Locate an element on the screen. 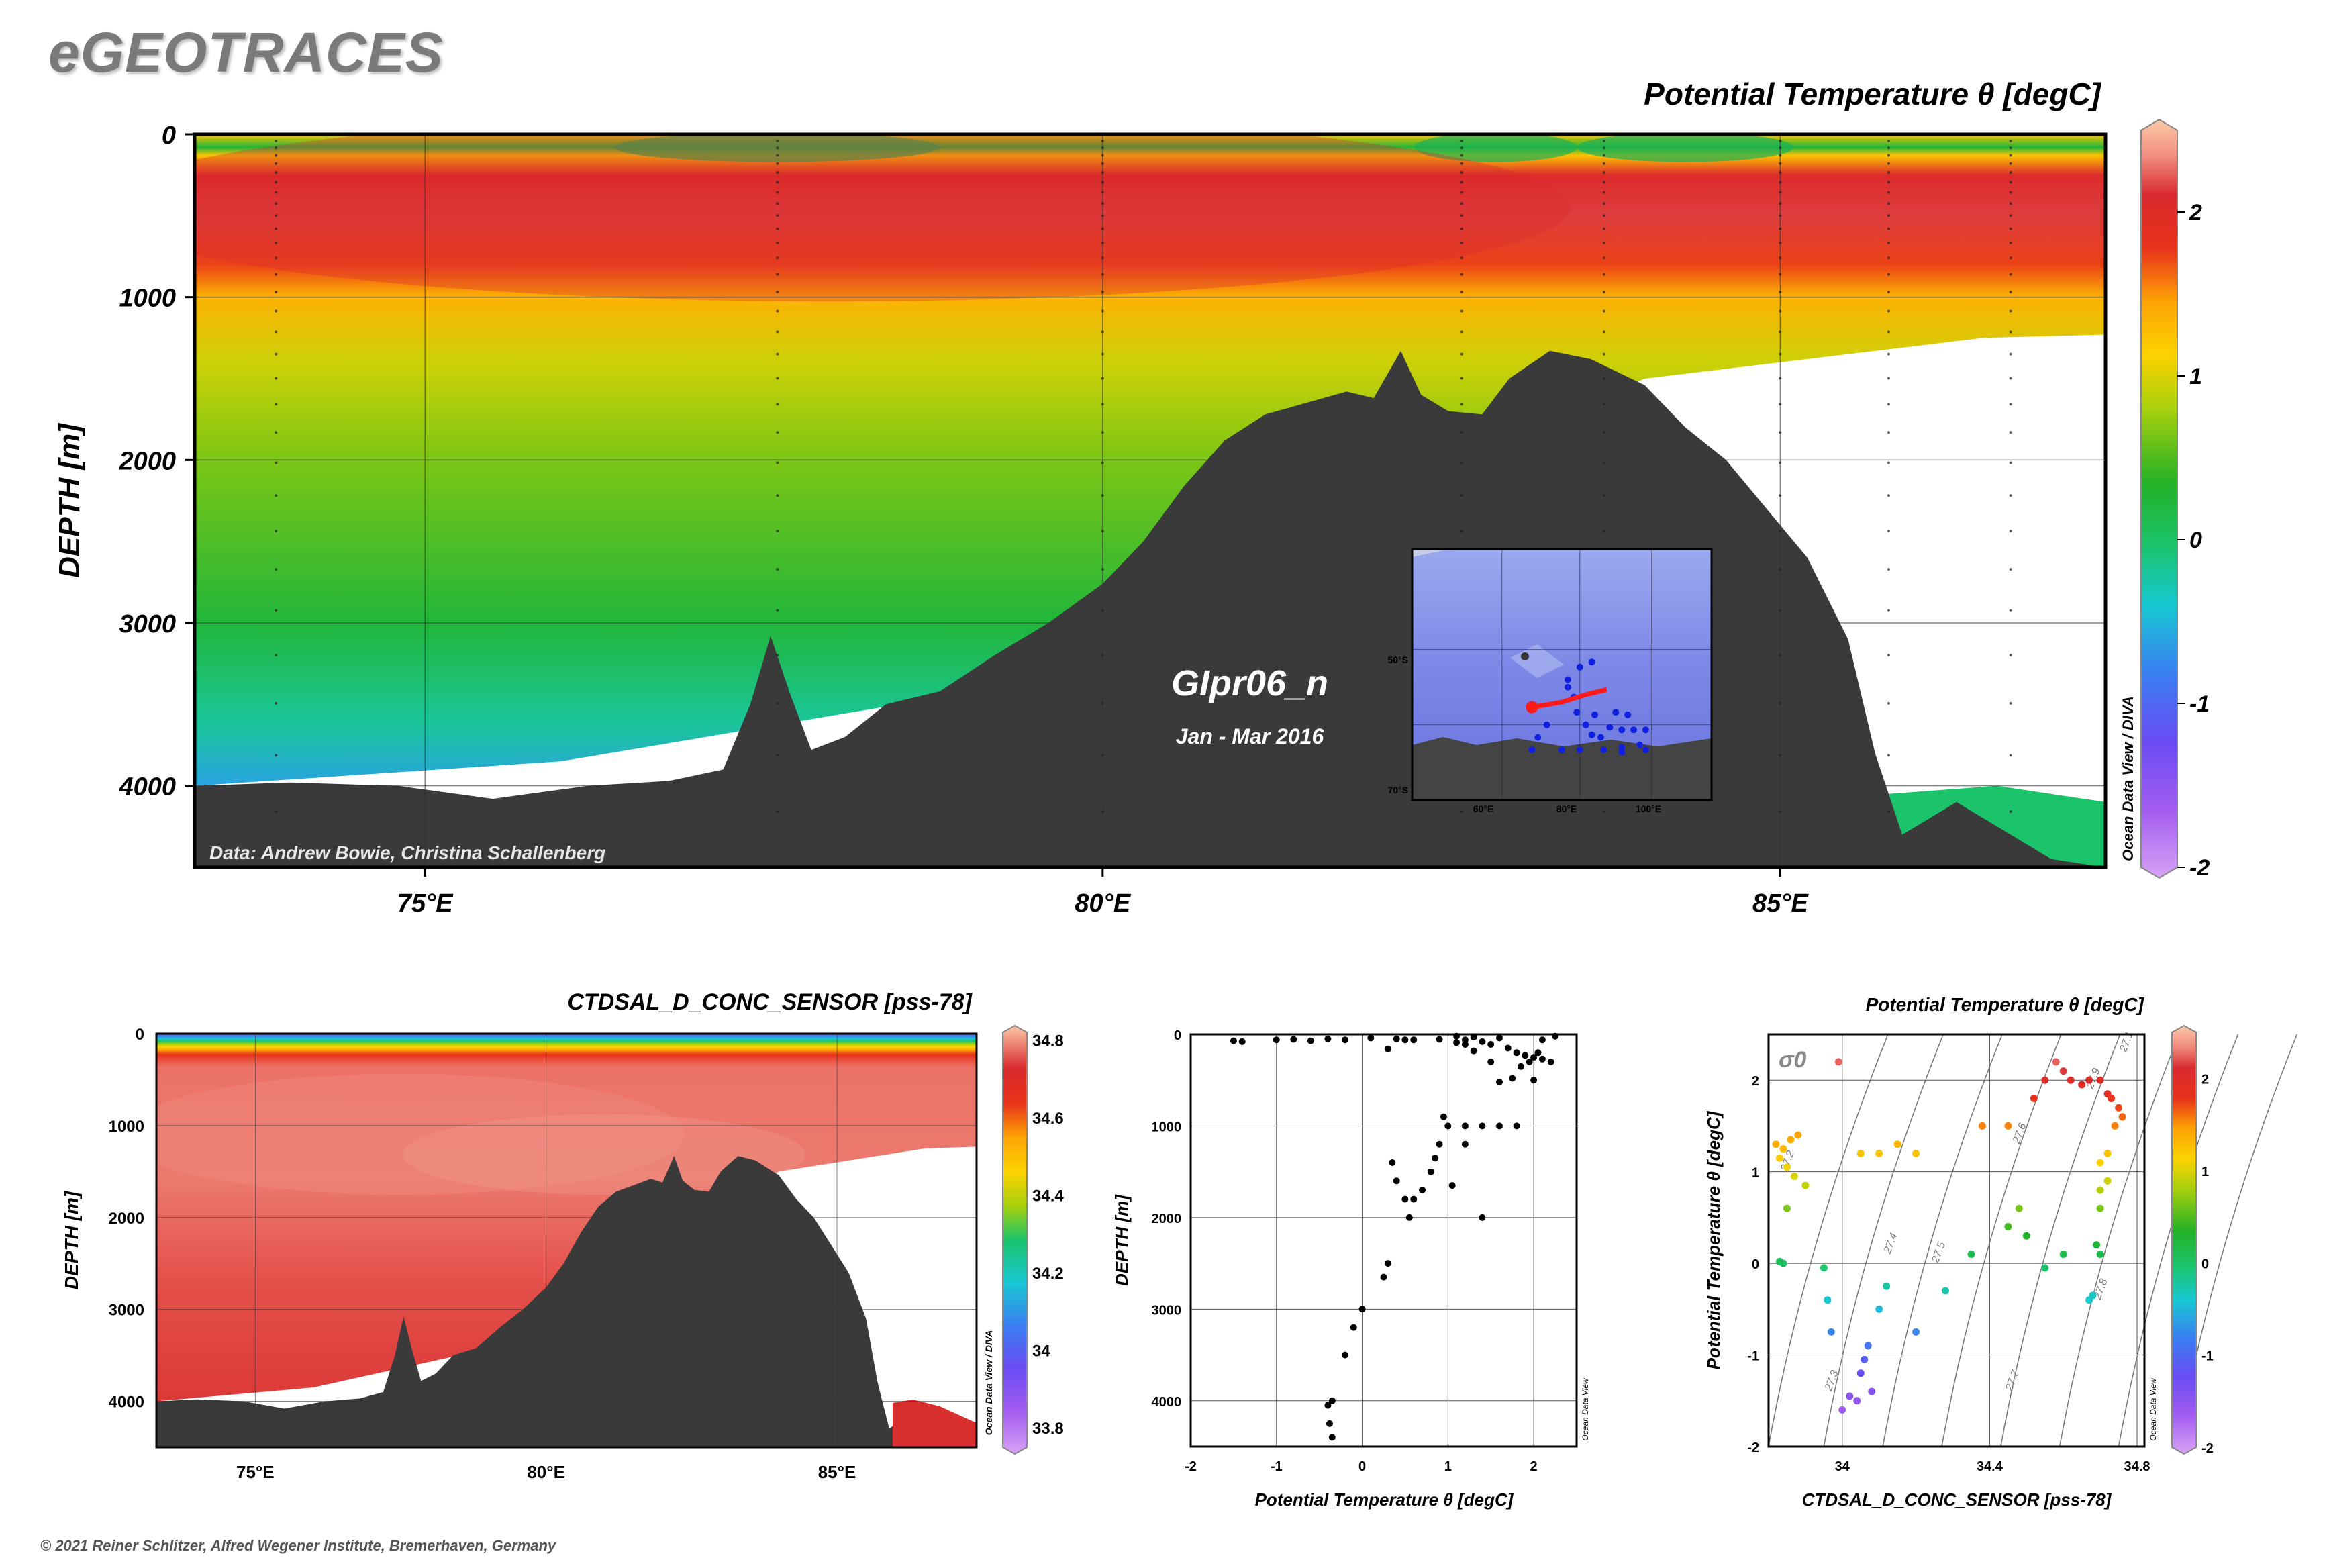 This screenshot has width=2327, height=1568. salinity-y-tick-label: 2000 is located at coordinates (126, 1219).